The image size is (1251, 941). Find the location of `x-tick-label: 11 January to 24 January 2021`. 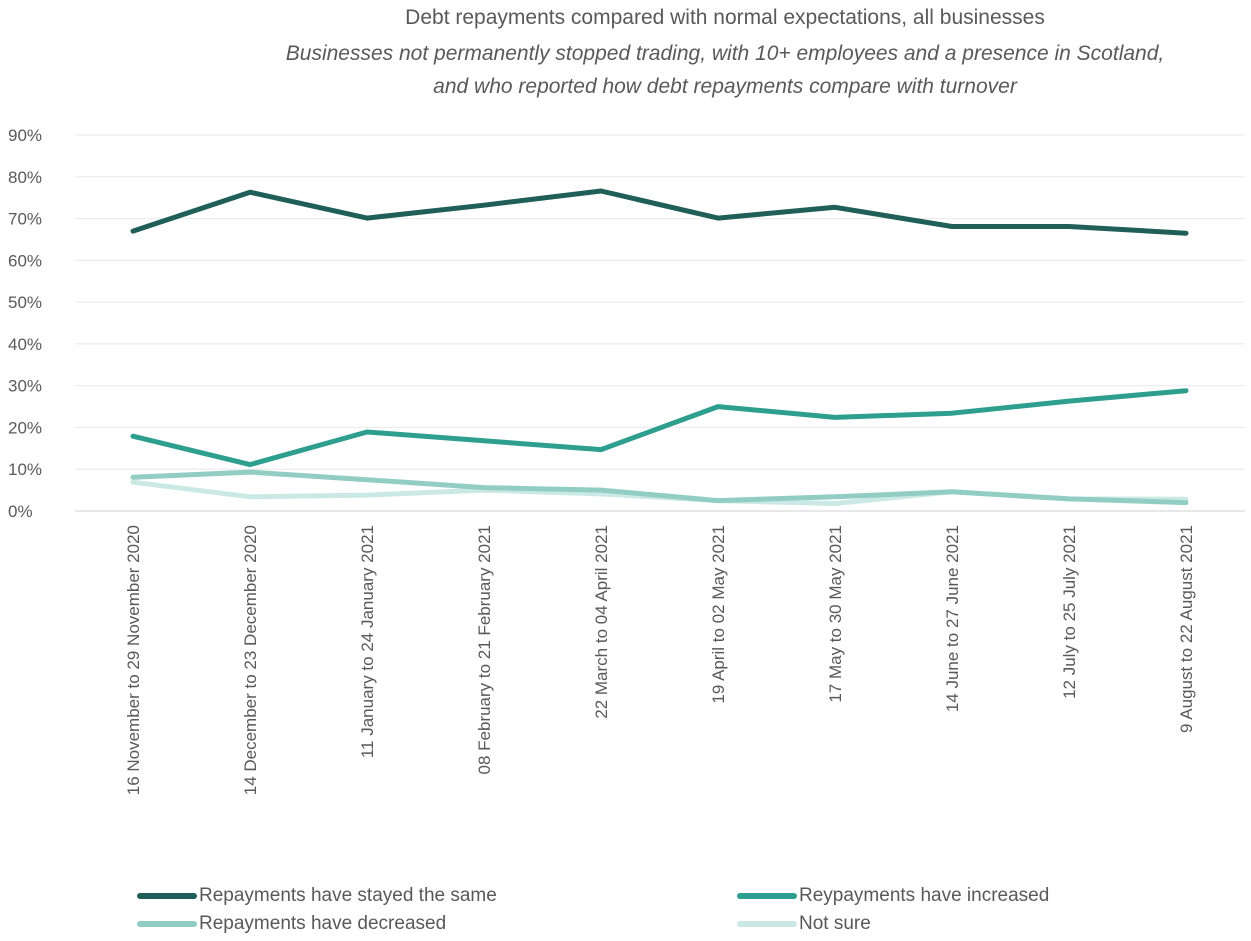

x-tick-label: 11 January to 24 January 2021 is located at coordinates (367, 641).